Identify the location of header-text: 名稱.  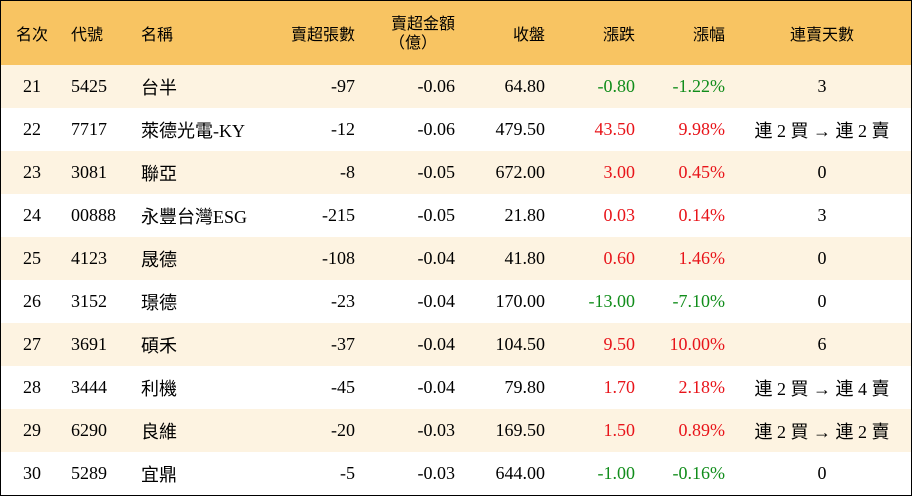
(157, 34).